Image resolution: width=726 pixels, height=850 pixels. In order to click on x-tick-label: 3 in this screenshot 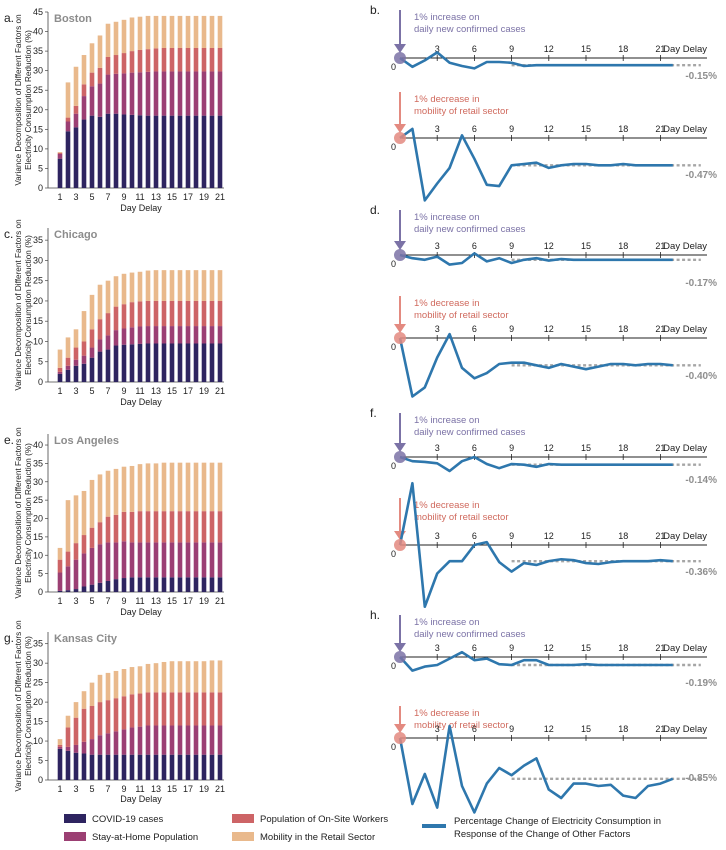, I will do `click(437, 246)`.